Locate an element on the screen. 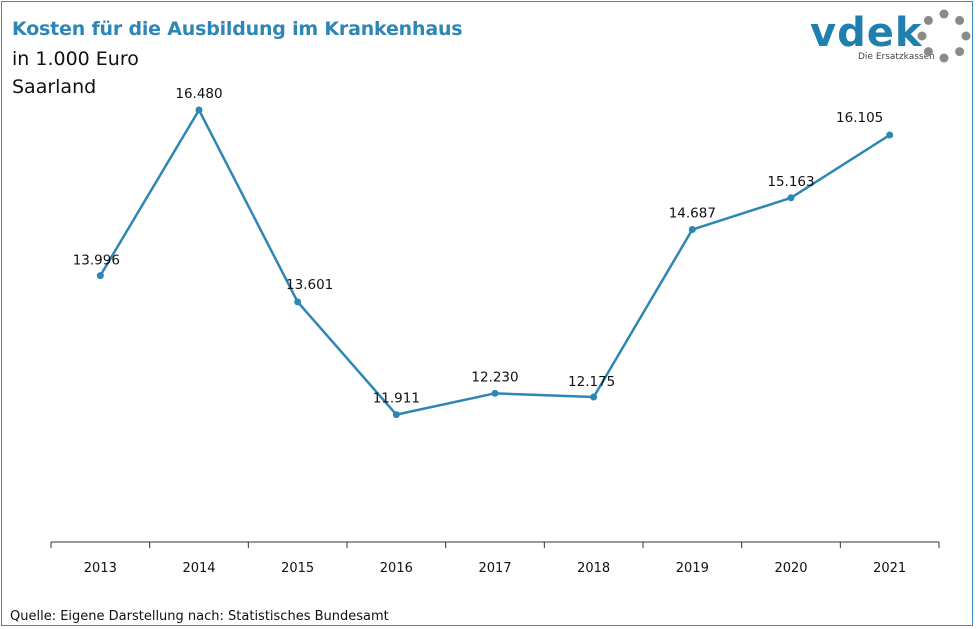  chart-subtitle-region: Saarland is located at coordinates (54, 87).